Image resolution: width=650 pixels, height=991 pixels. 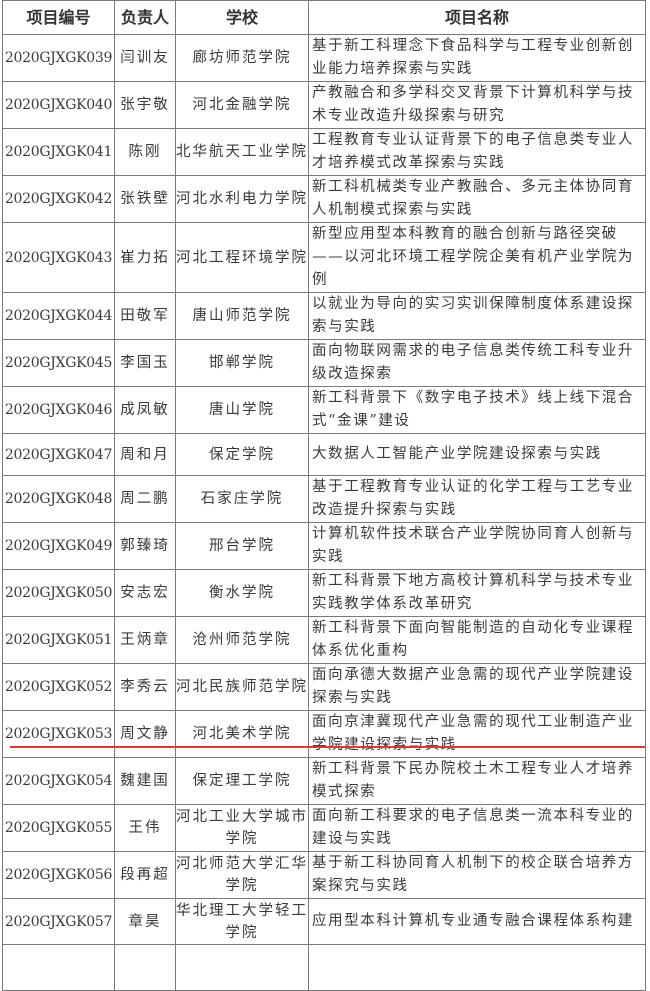 What do you see at coordinates (242, 105) in the screenshot?
I see `school-cell: 河北金融学院` at bounding box center [242, 105].